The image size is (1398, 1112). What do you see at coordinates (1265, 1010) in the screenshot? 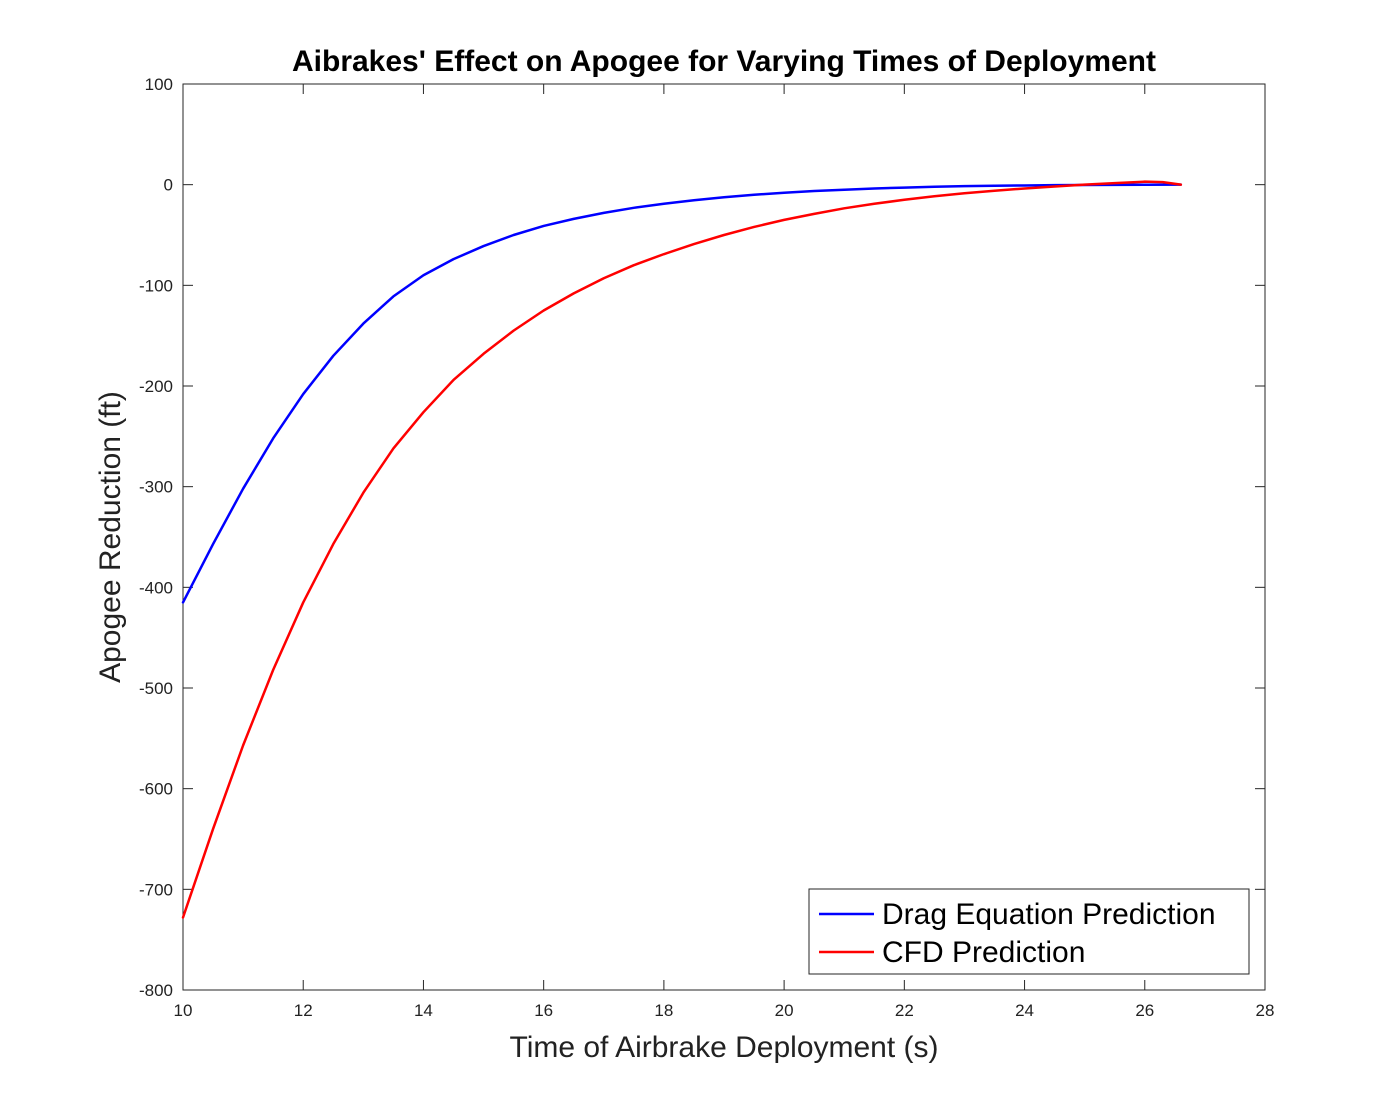
I see `x-tick-label: 28` at bounding box center [1265, 1010].